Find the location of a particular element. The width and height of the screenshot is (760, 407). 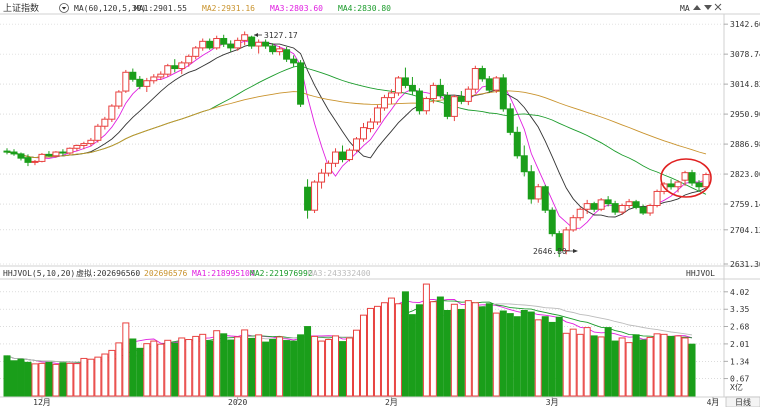

price-tick-label: 3014.82 is located at coordinates (745, 84).